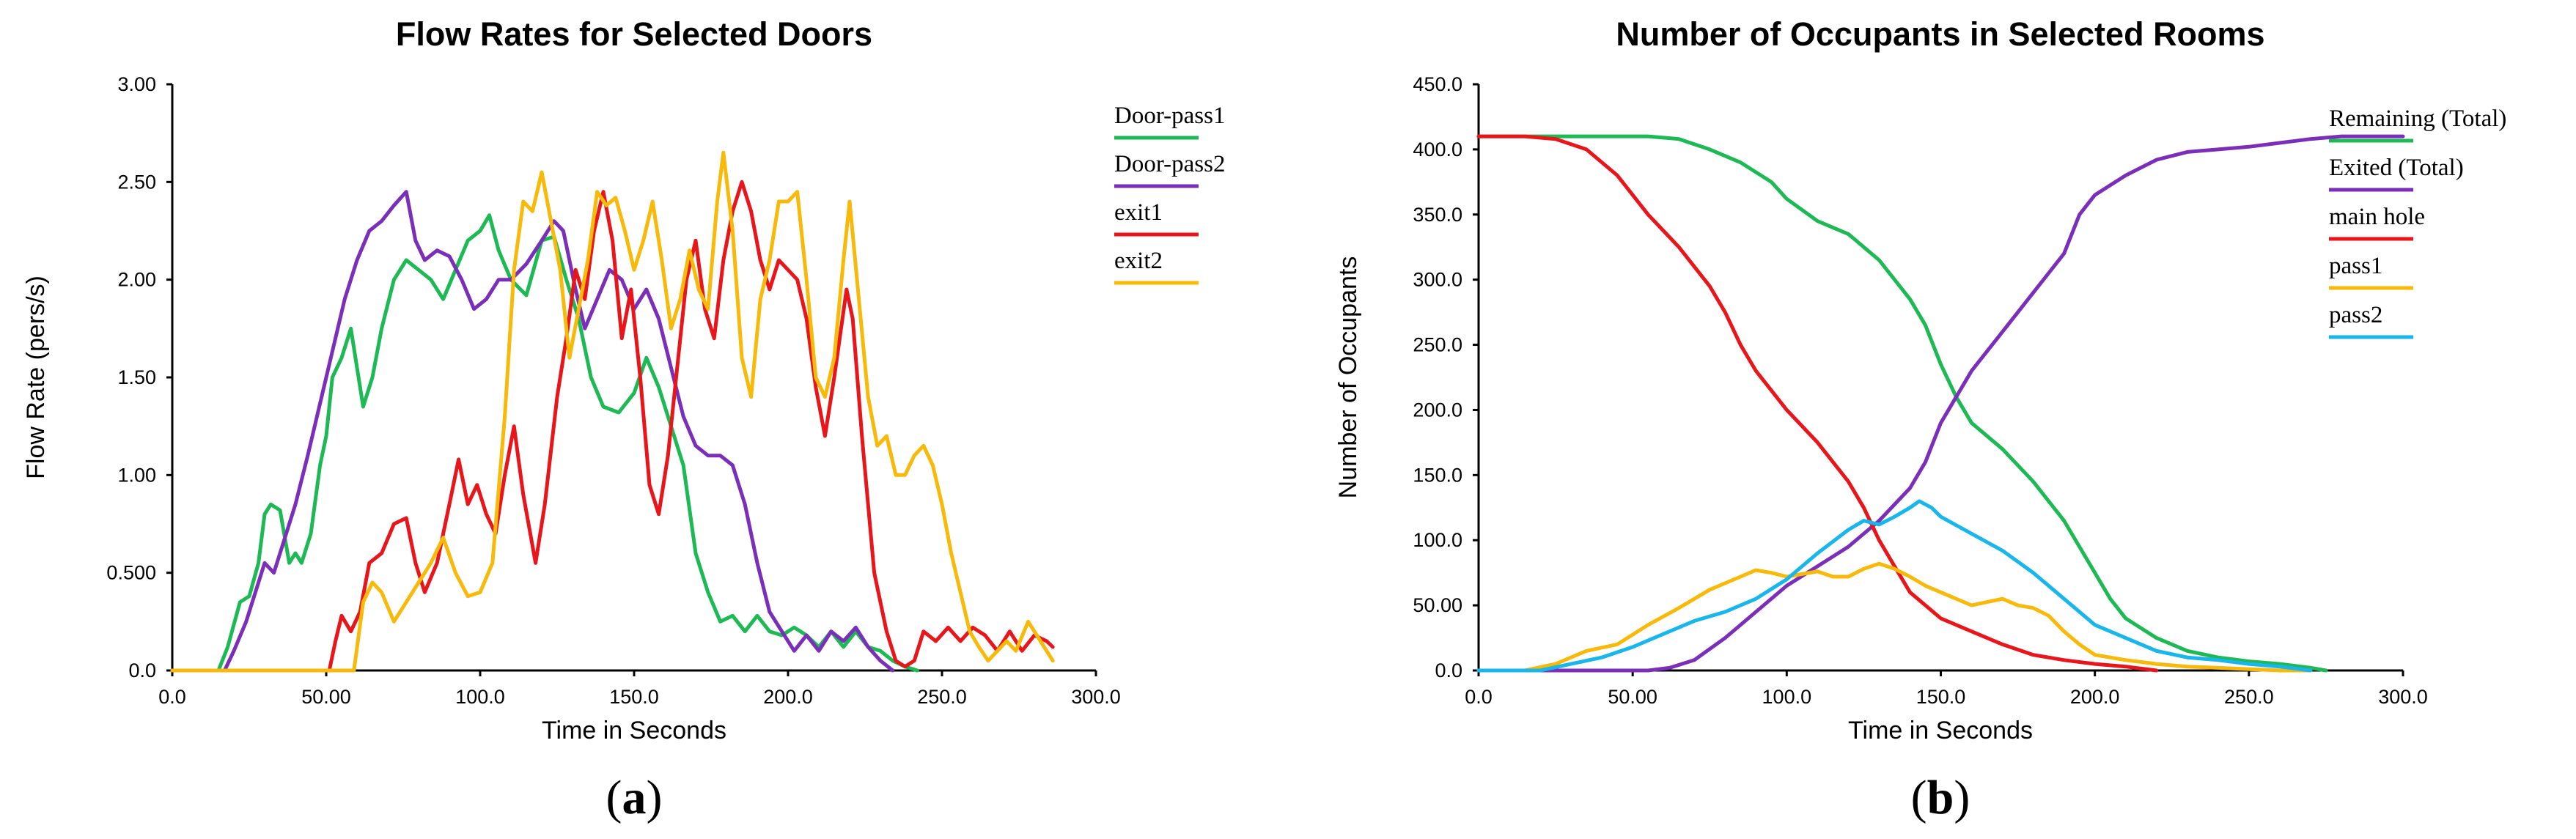  Describe the element at coordinates (1348, 377) in the screenshot. I see `y-axis-label: Number of Occupants` at that location.